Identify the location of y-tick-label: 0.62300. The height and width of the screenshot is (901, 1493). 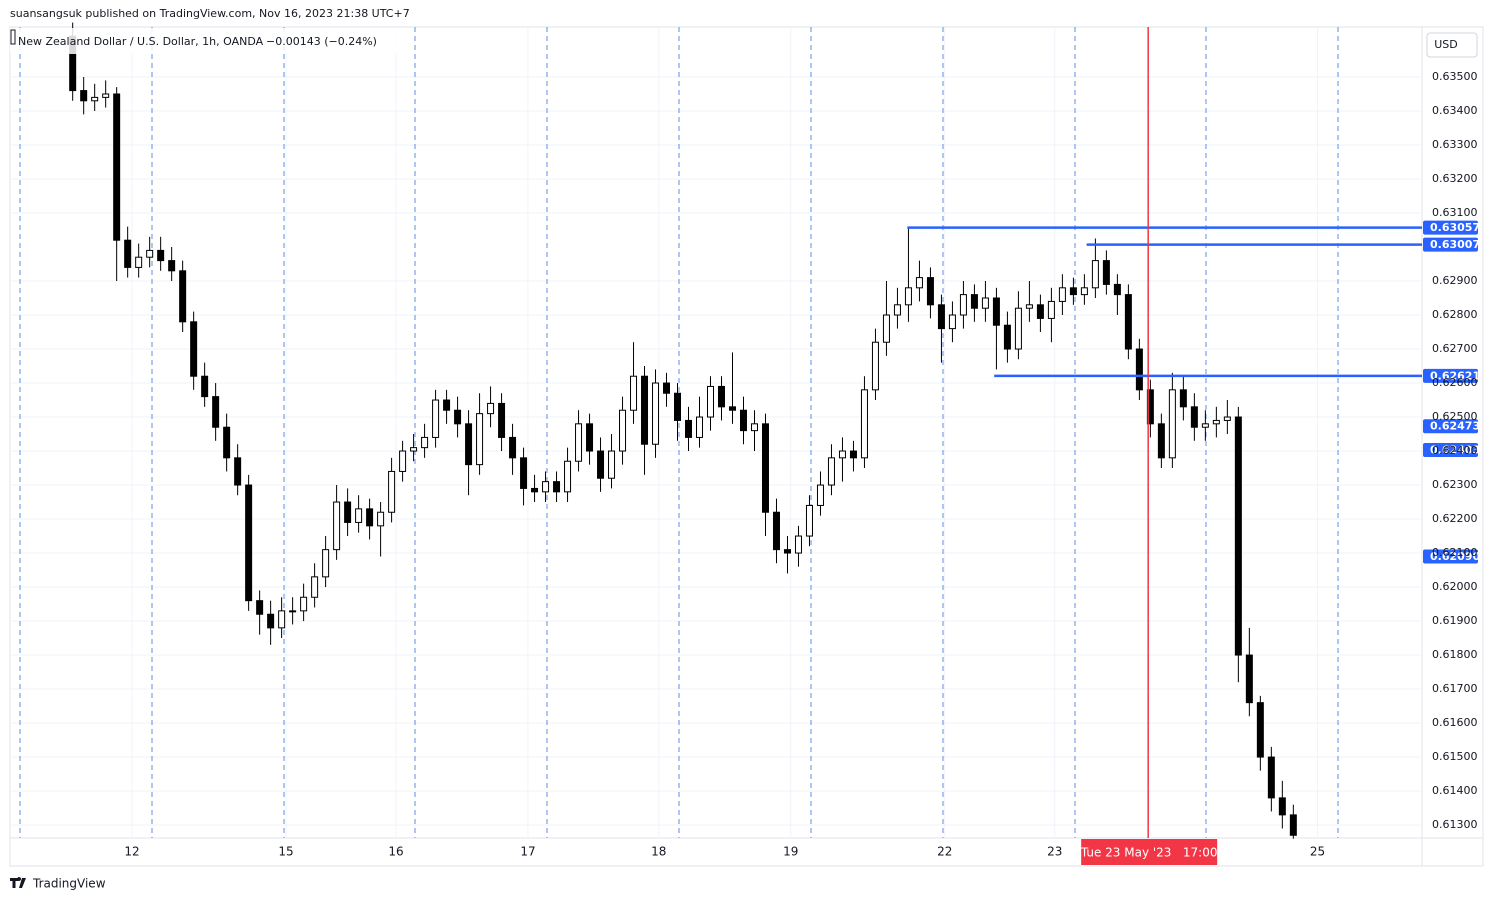
(1455, 484).